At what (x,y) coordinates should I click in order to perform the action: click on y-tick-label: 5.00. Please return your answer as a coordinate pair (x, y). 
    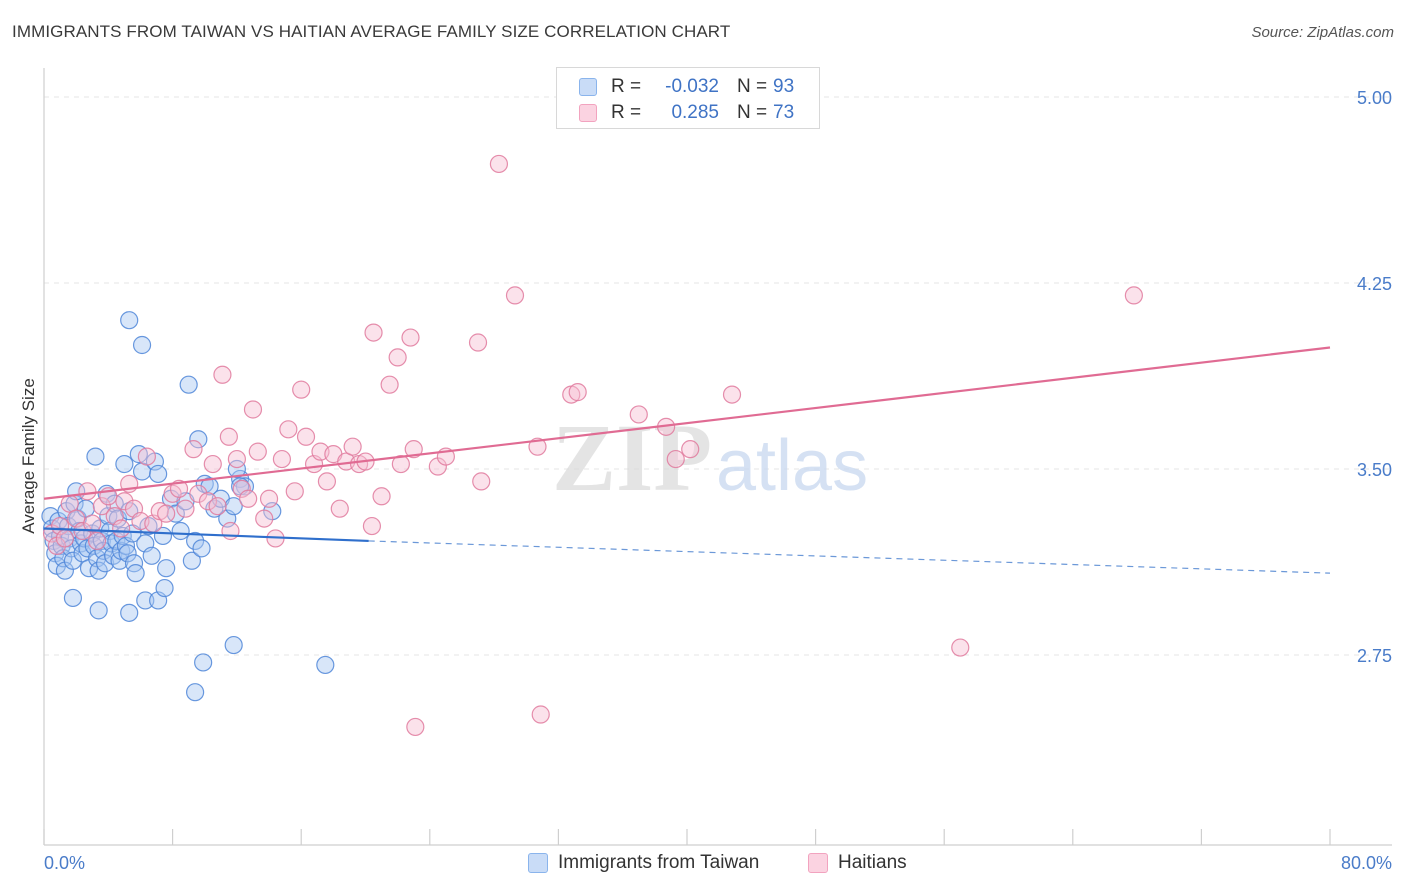
    Looking at the image, I should click on (1374, 98).